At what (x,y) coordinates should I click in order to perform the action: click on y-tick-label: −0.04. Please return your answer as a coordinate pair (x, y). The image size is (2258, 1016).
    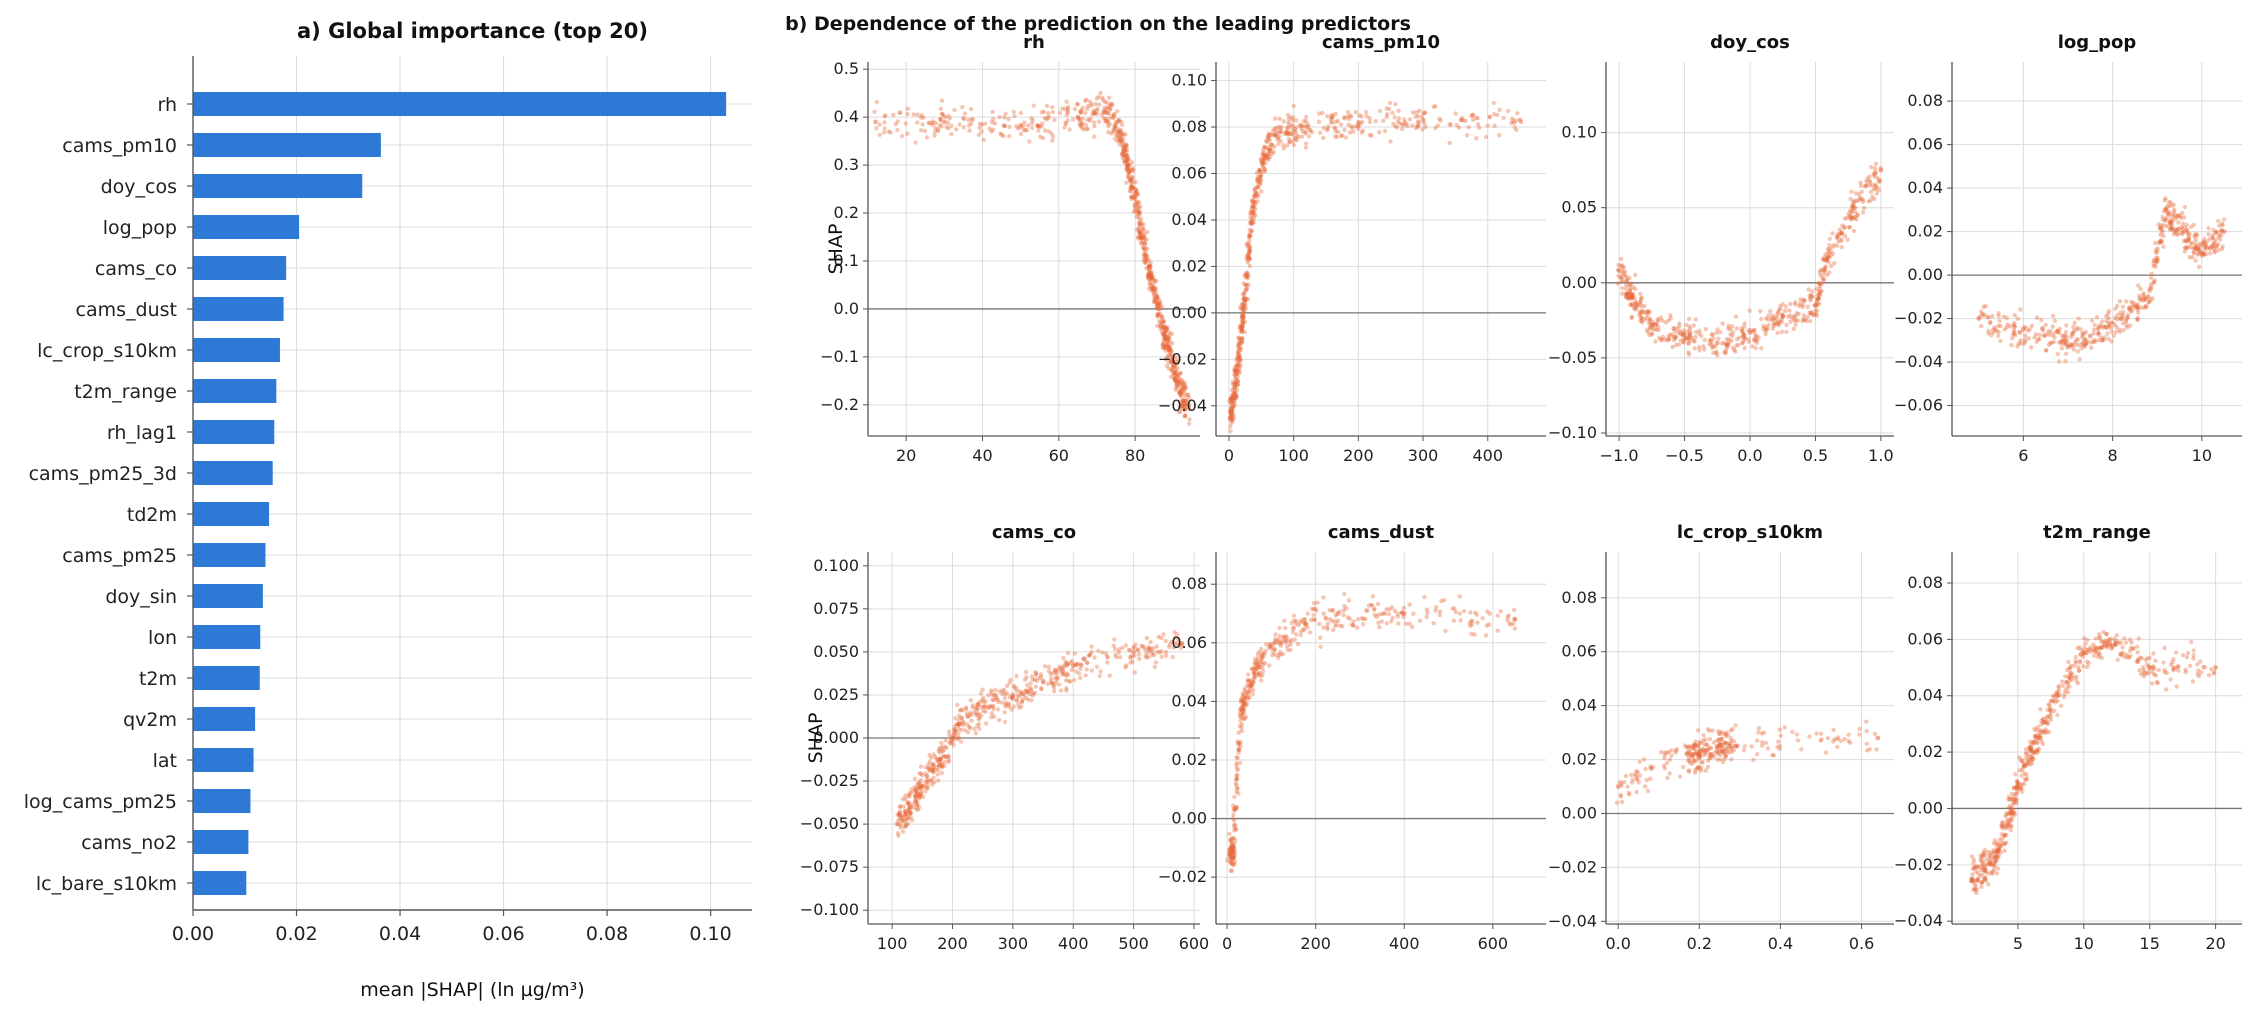
    Looking at the image, I should click on (1918, 361).